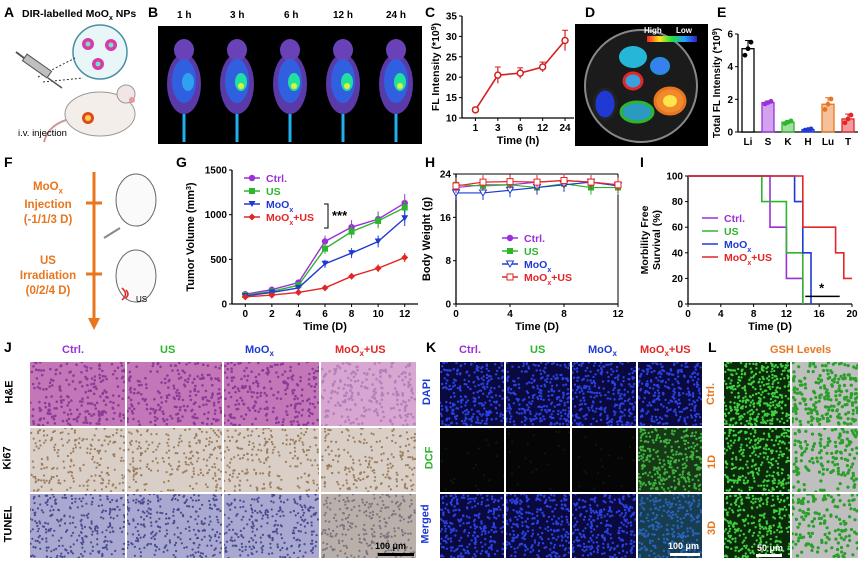 This screenshot has width=865, height=563. What do you see at coordinates (730, 35) in the screenshot?
I see `y-tick-label: 6` at bounding box center [730, 35].